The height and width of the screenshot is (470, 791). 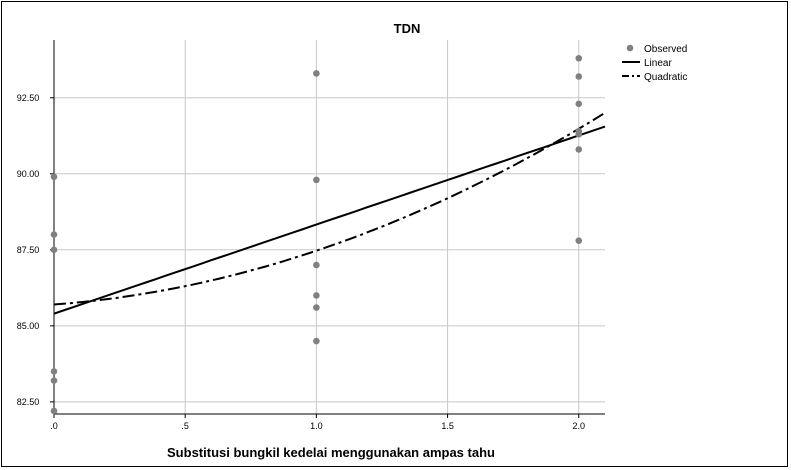 What do you see at coordinates (658, 63) in the screenshot?
I see `legend-label: Linear` at bounding box center [658, 63].